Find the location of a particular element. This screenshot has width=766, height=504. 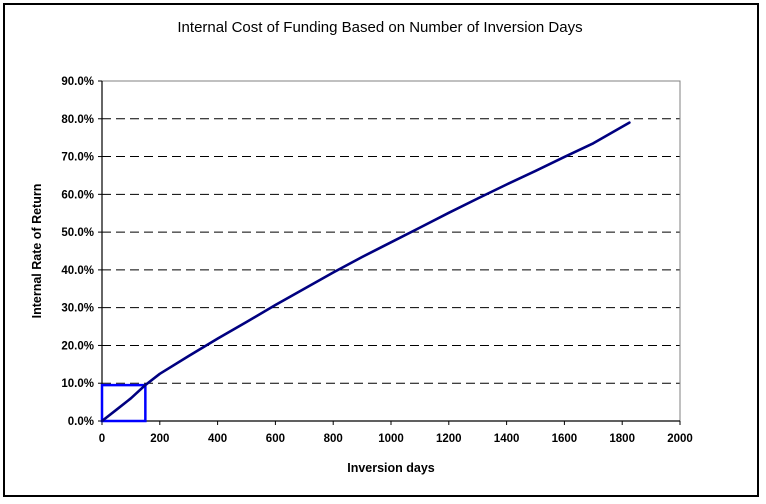

x-tick-label: 200 is located at coordinates (159, 439).